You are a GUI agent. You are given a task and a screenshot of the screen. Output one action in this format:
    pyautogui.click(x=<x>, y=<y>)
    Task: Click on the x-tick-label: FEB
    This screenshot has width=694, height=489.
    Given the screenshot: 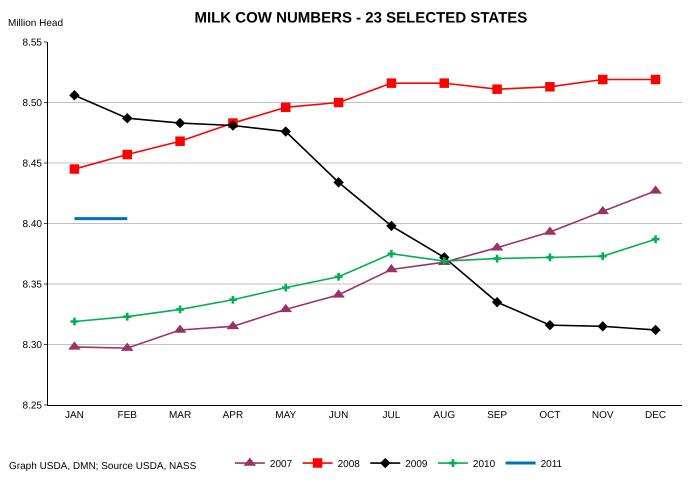 What is the action you would take?
    pyautogui.click(x=128, y=415)
    